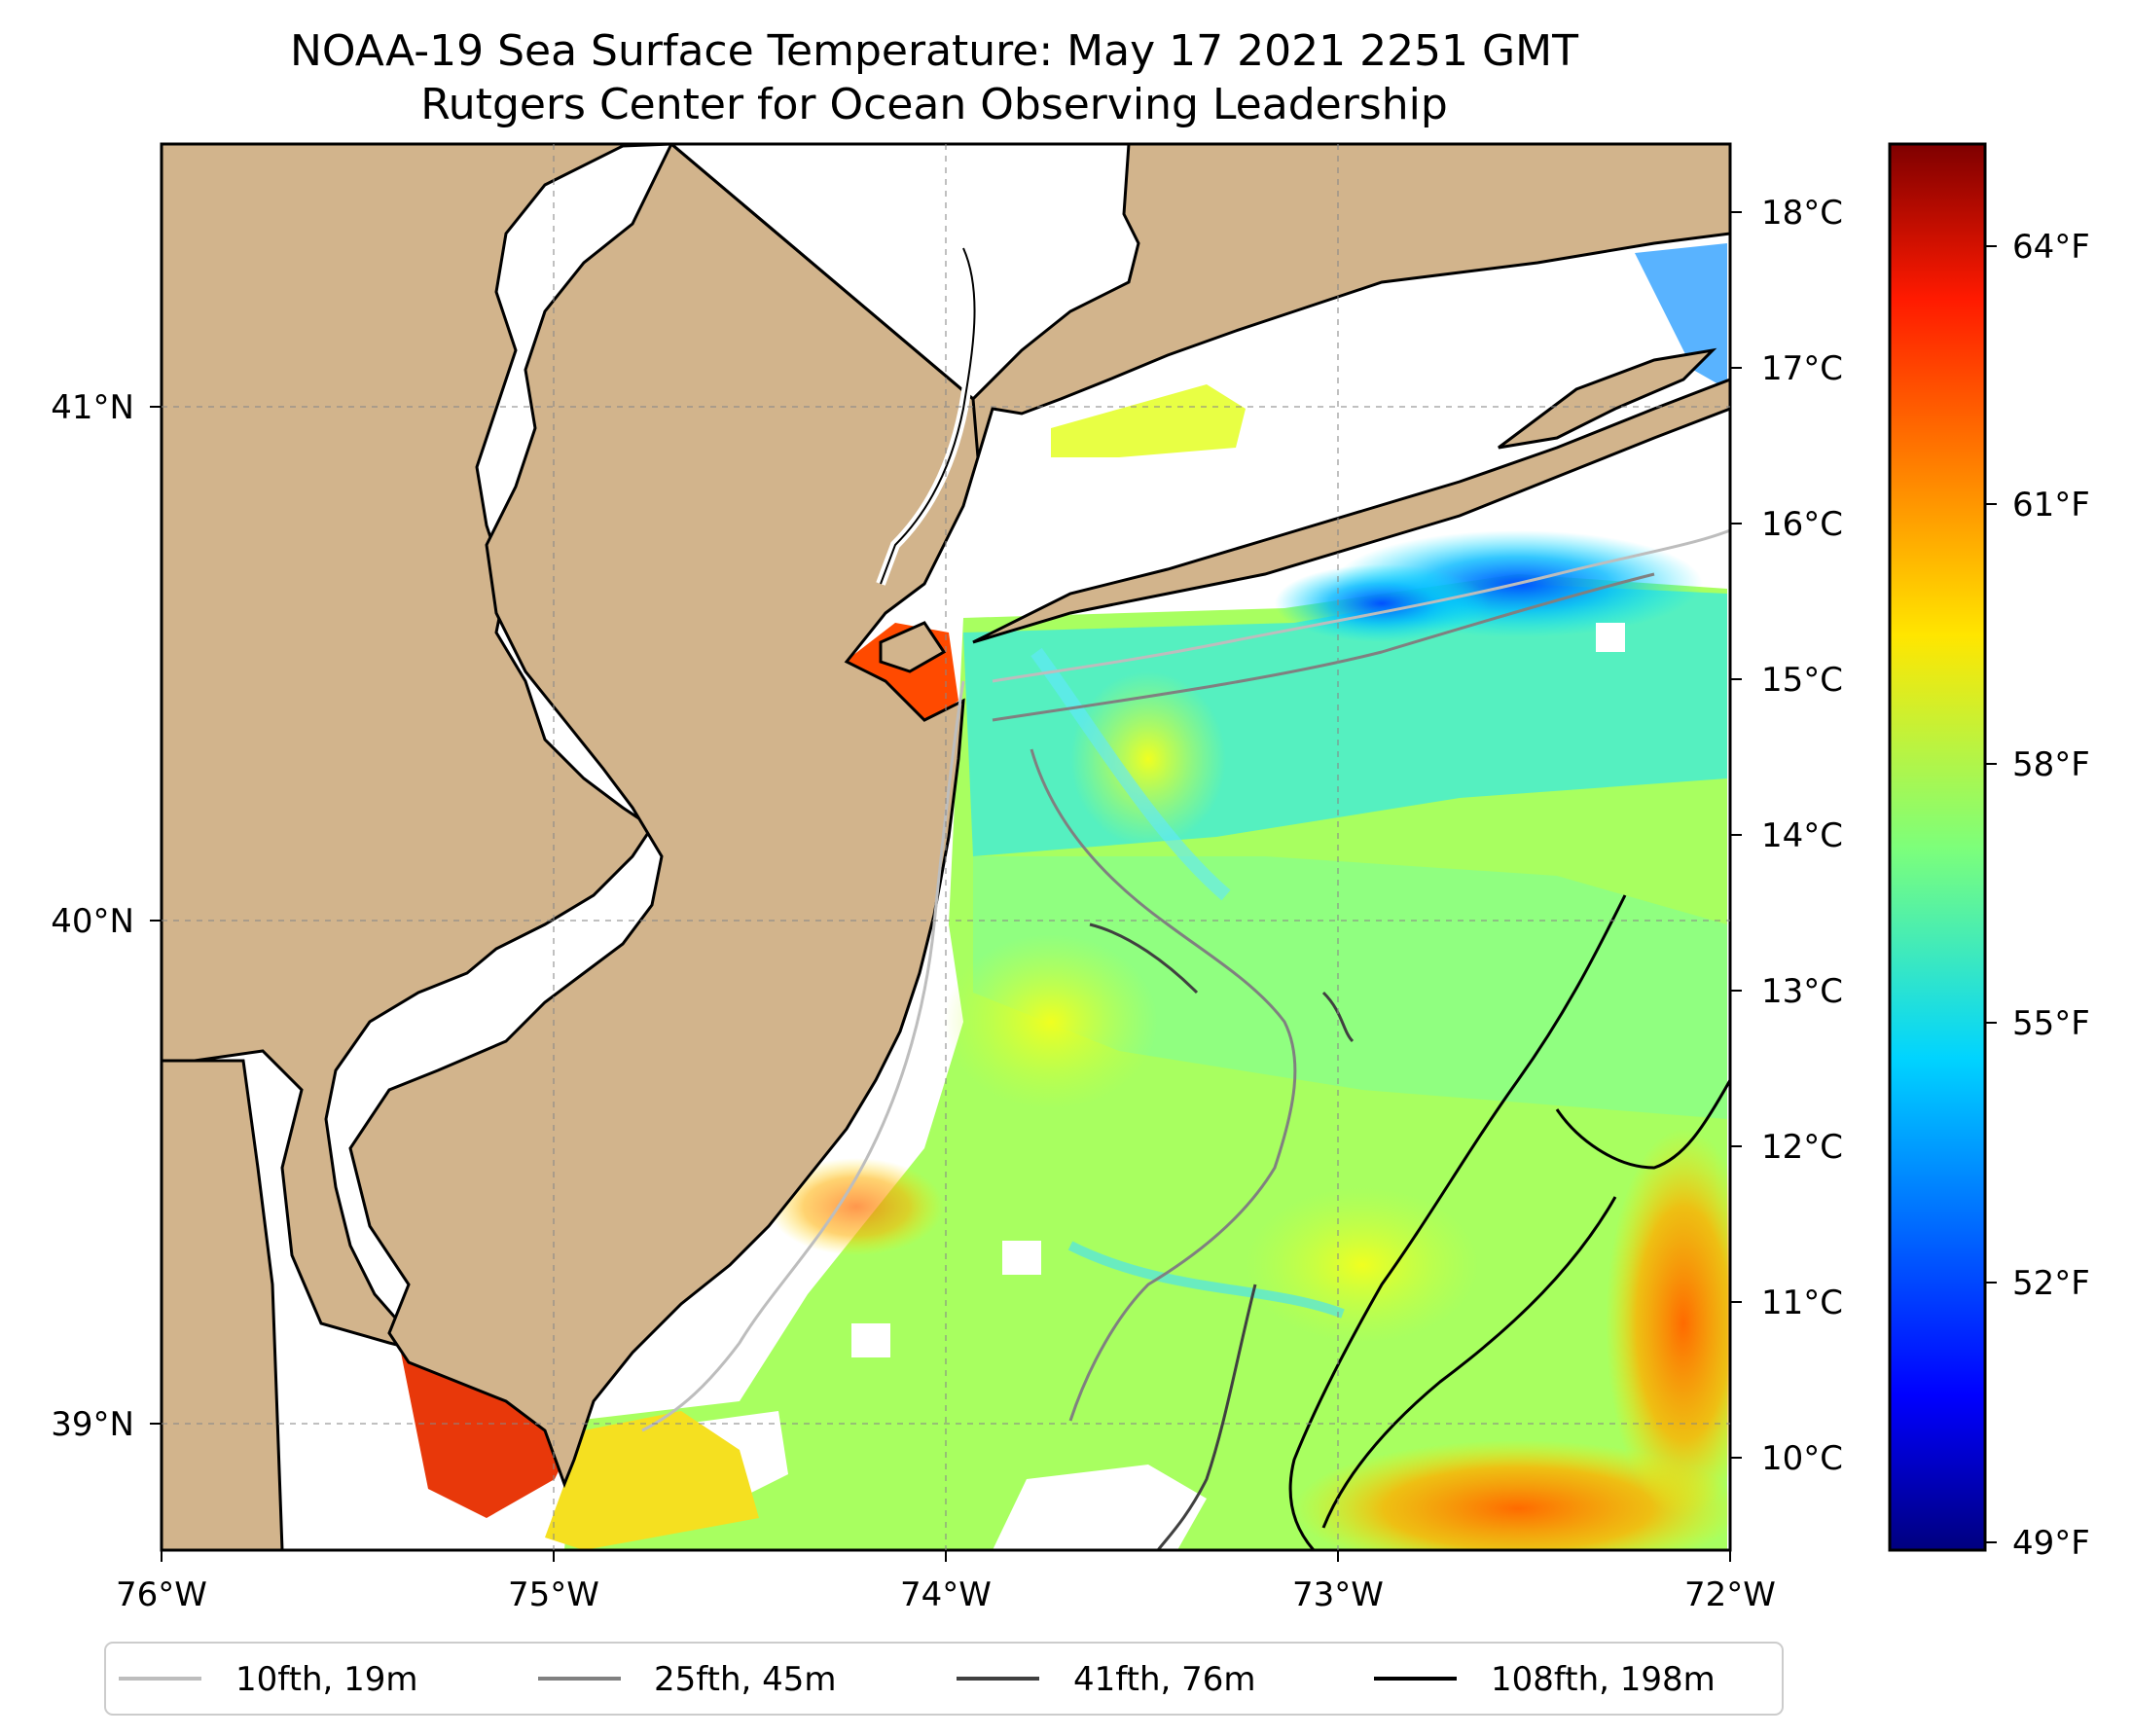 This screenshot has width=2132, height=1736. What do you see at coordinates (745, 1680) in the screenshot?
I see `legend-label: 25fth, 45m` at bounding box center [745, 1680].